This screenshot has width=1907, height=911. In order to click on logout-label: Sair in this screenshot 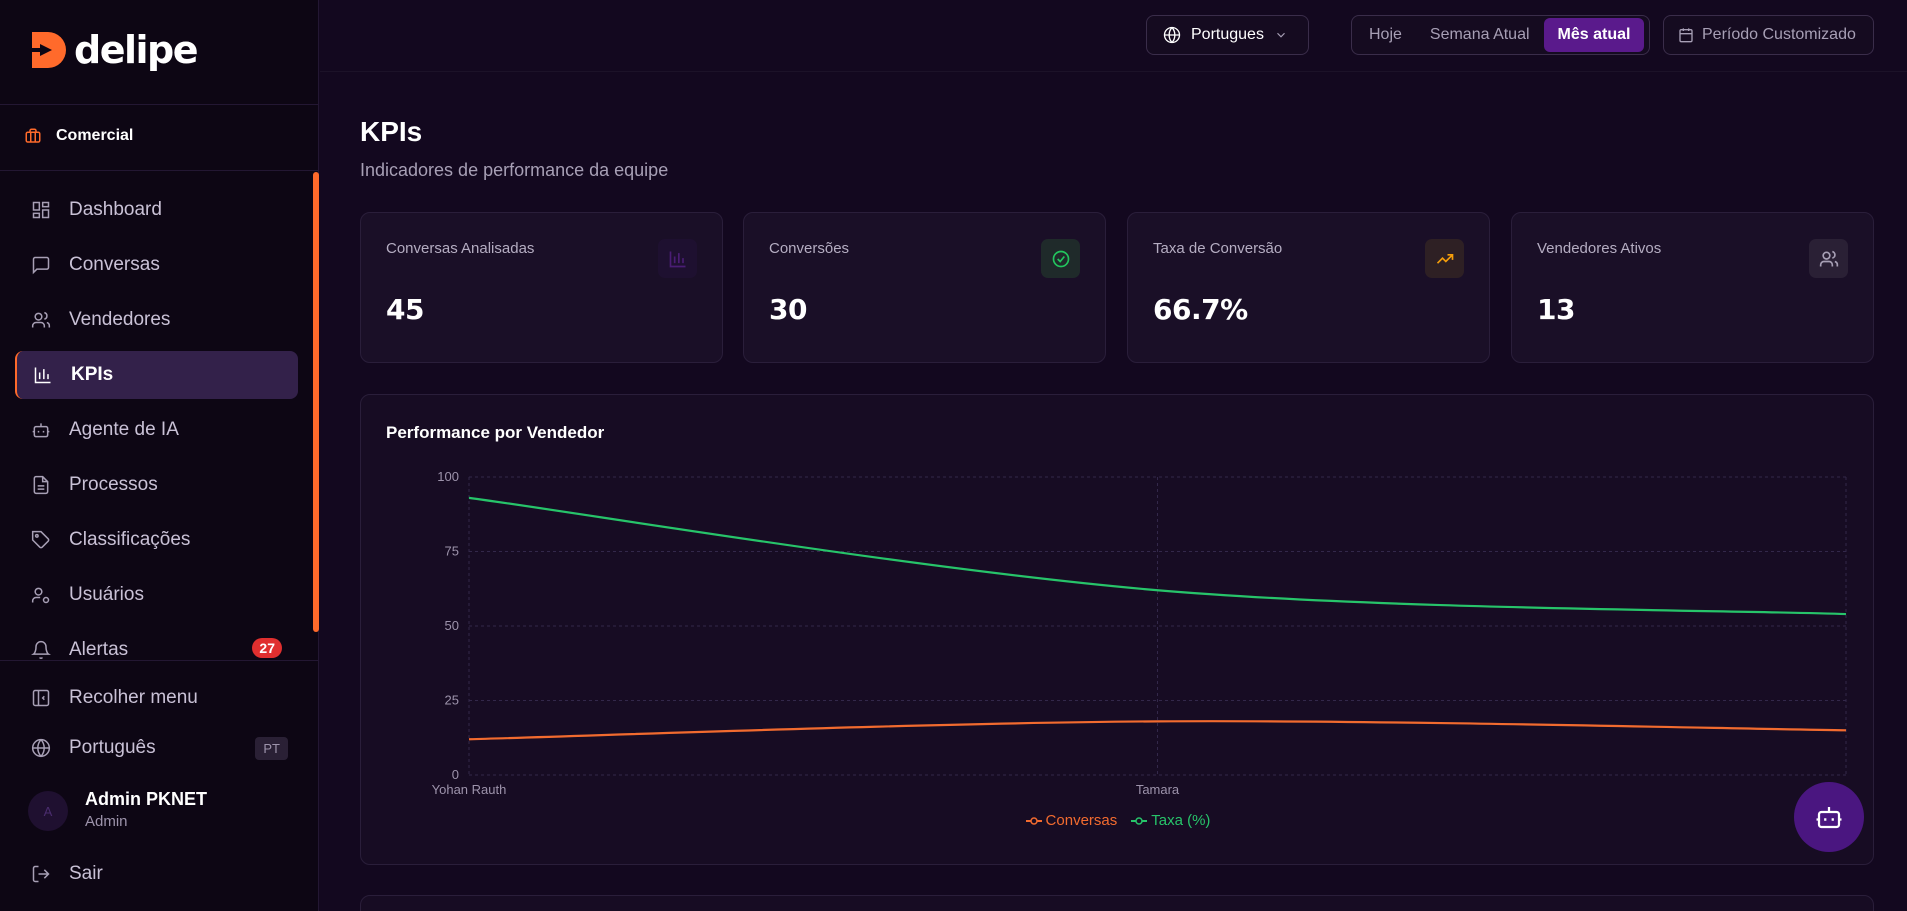, I will do `click(86, 873)`.